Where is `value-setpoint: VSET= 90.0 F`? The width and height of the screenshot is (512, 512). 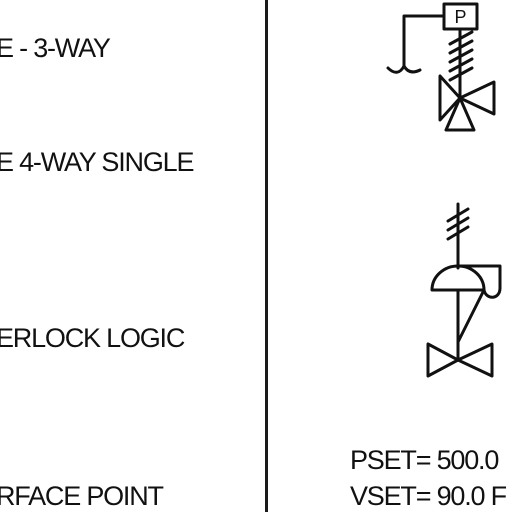 value-setpoint: VSET= 90.0 F is located at coordinates (428, 496).